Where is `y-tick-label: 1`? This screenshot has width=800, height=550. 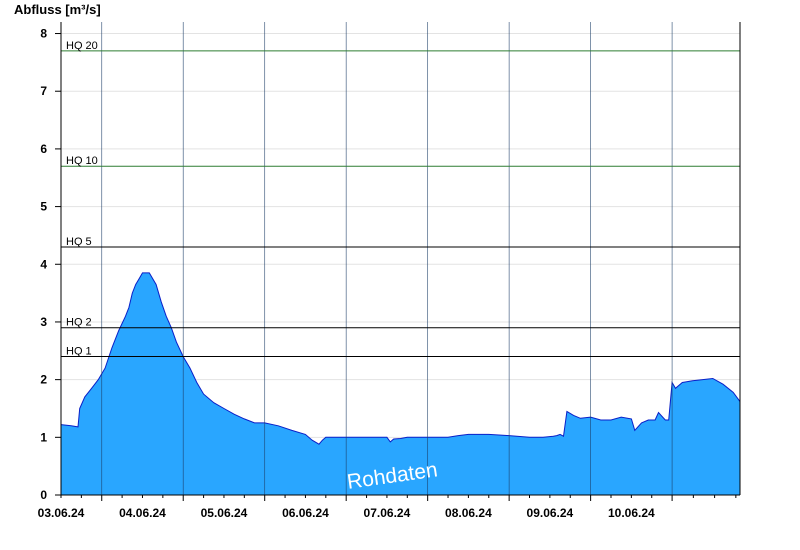 y-tick-label: 1 is located at coordinates (43, 437).